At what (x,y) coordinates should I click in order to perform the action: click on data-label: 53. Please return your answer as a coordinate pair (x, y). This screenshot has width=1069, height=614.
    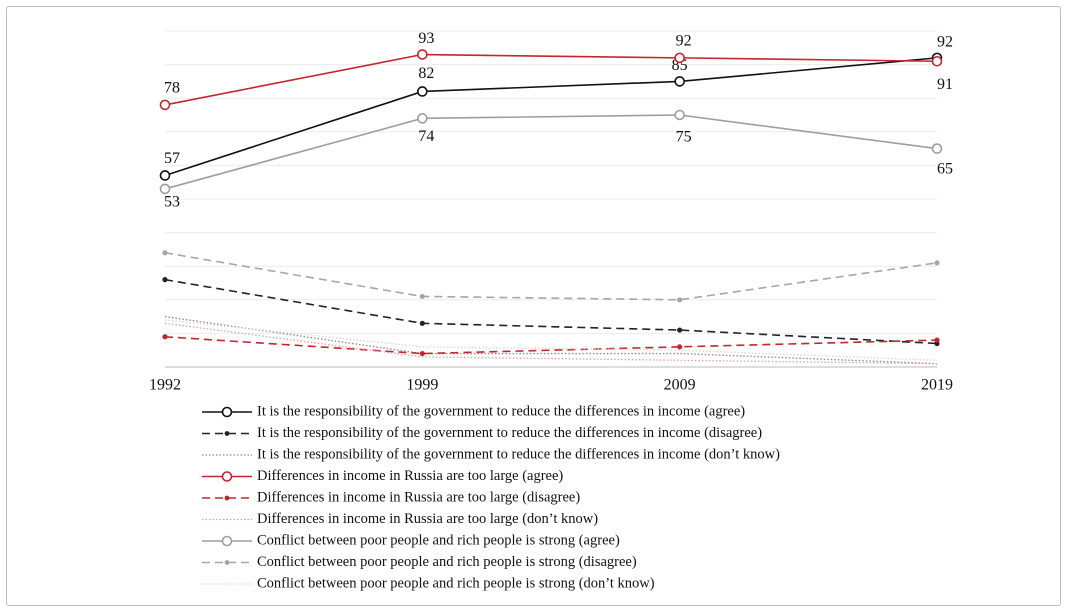
    Looking at the image, I should click on (172, 202).